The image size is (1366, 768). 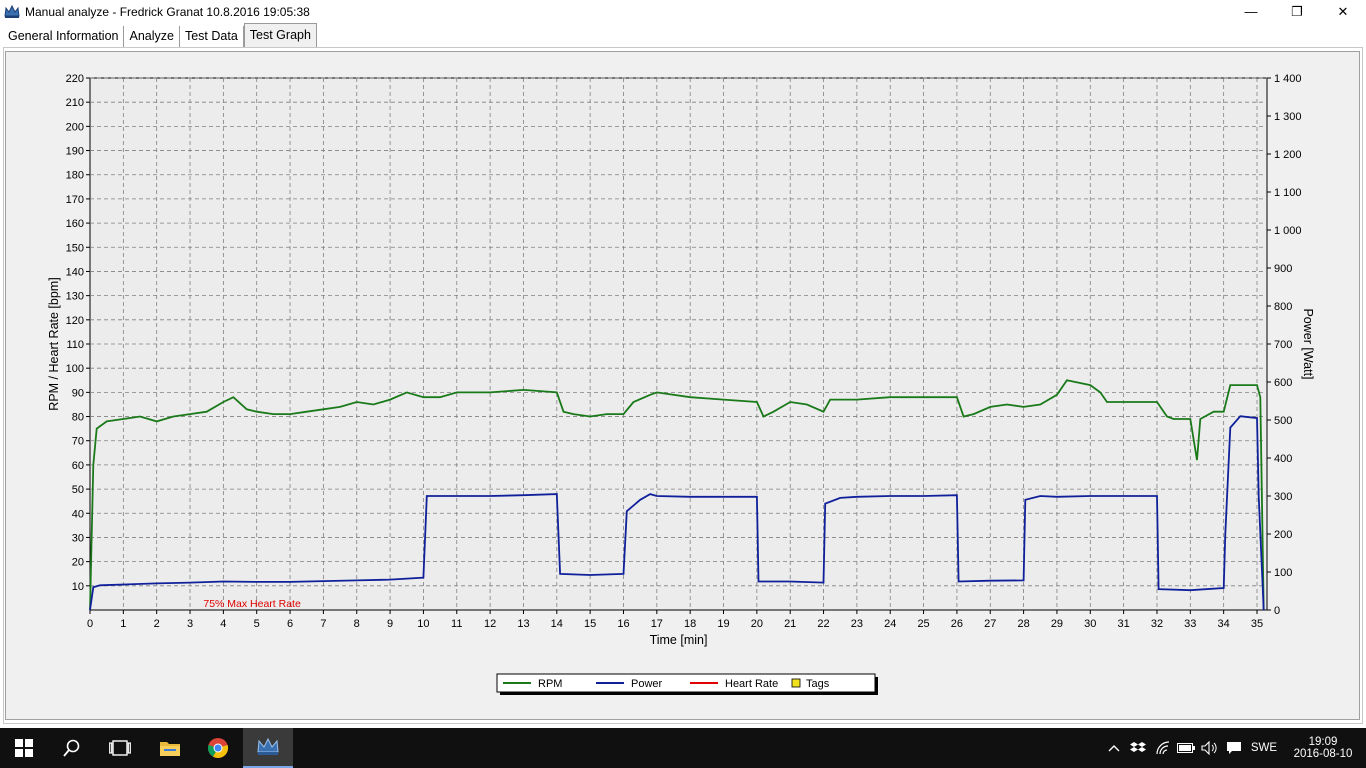 What do you see at coordinates (78, 418) in the screenshot?
I see `y-tick-label: 80` at bounding box center [78, 418].